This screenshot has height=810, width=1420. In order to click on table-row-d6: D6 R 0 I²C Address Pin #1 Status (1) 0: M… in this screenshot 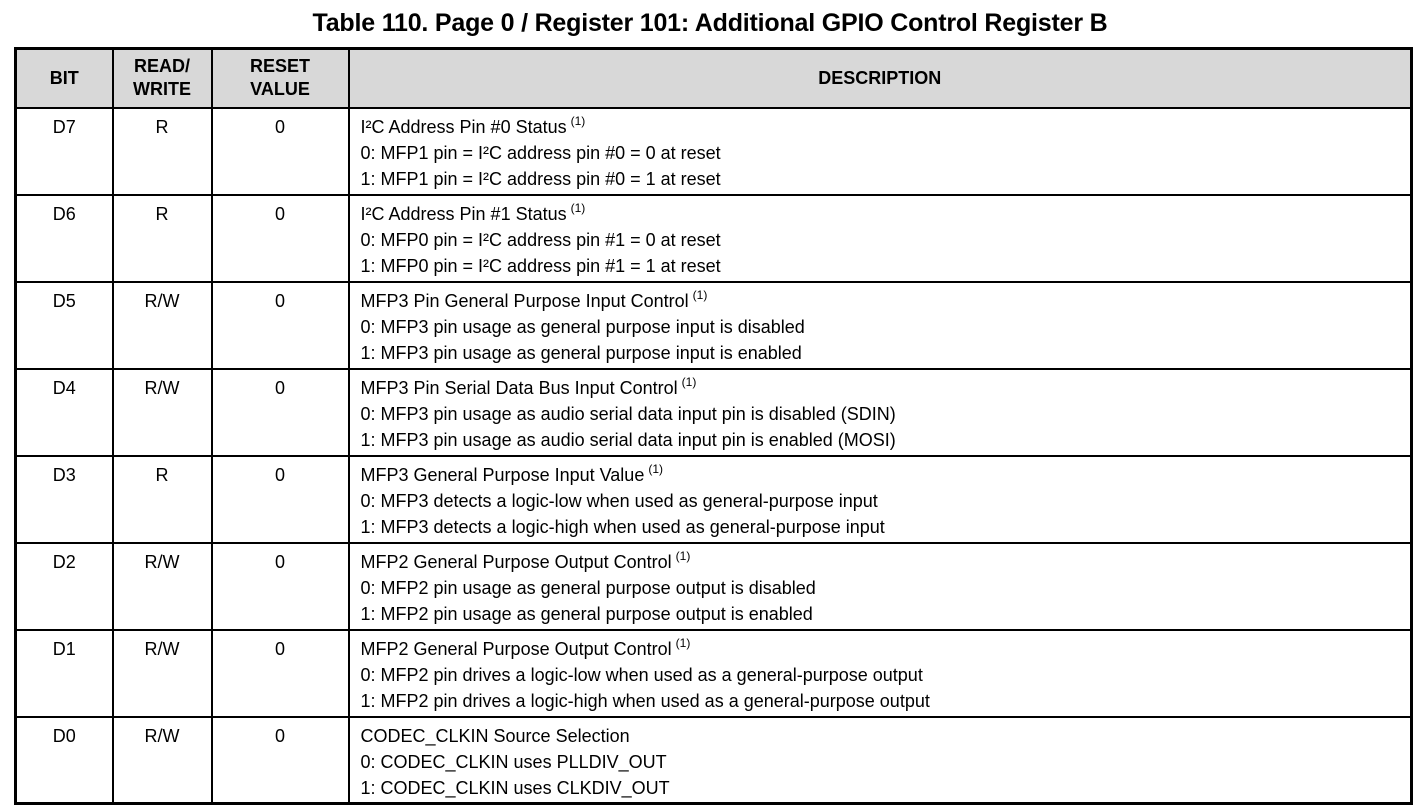, I will do `click(713, 238)`.